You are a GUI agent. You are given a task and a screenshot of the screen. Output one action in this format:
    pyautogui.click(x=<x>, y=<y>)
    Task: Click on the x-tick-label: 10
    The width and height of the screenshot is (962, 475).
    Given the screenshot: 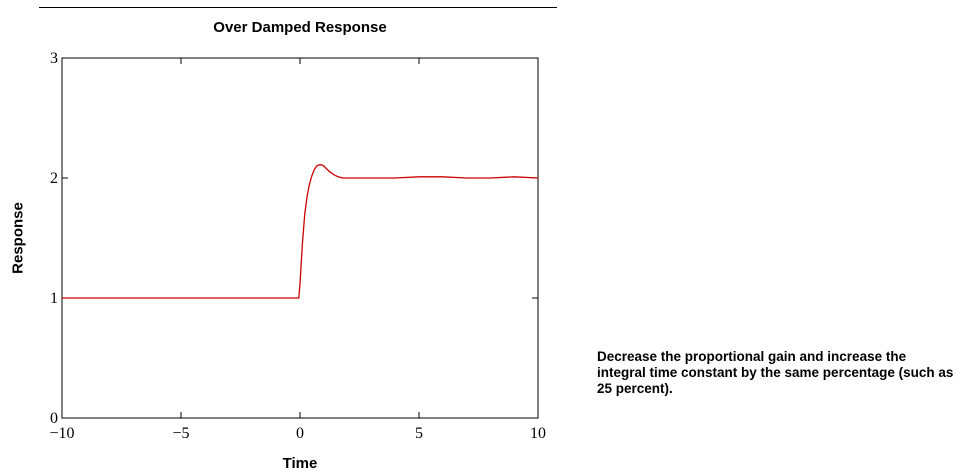 What is the action you would take?
    pyautogui.click(x=538, y=433)
    